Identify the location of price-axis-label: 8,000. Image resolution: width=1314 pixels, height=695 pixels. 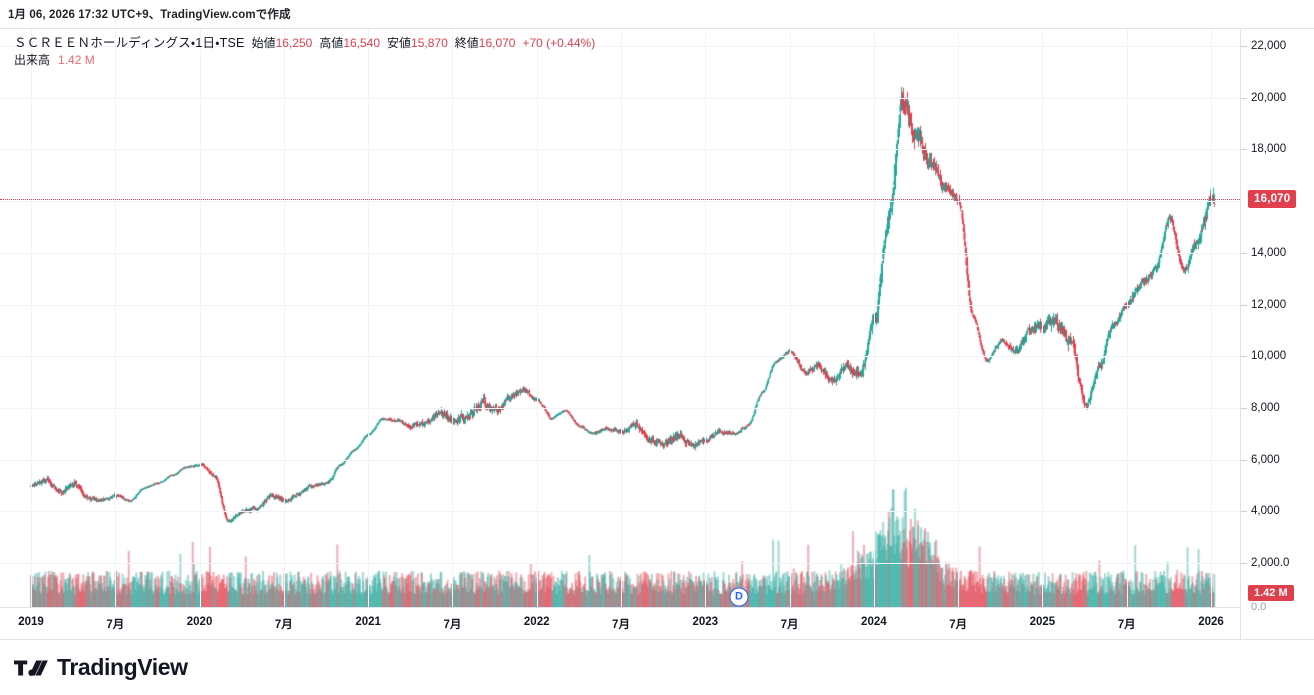
(1265, 407).